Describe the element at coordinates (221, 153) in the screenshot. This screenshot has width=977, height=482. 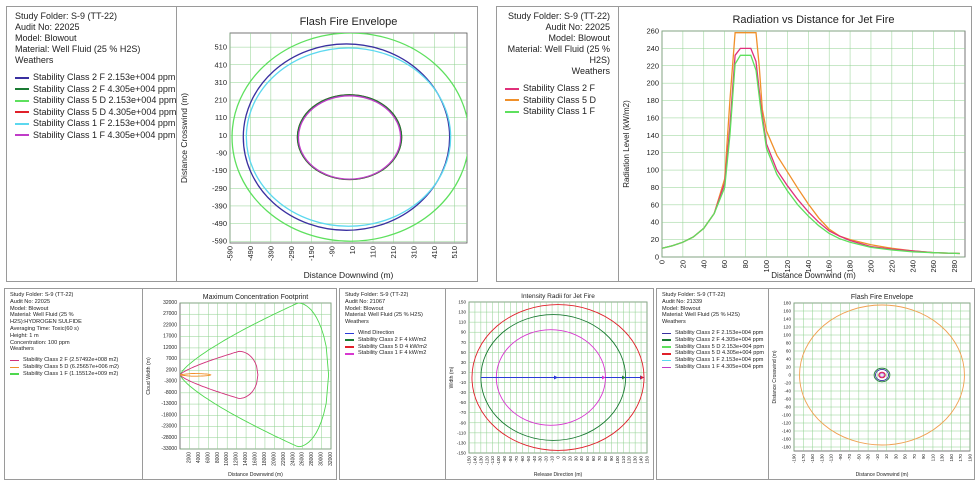
I see `y-tick-label: -90` at that location.